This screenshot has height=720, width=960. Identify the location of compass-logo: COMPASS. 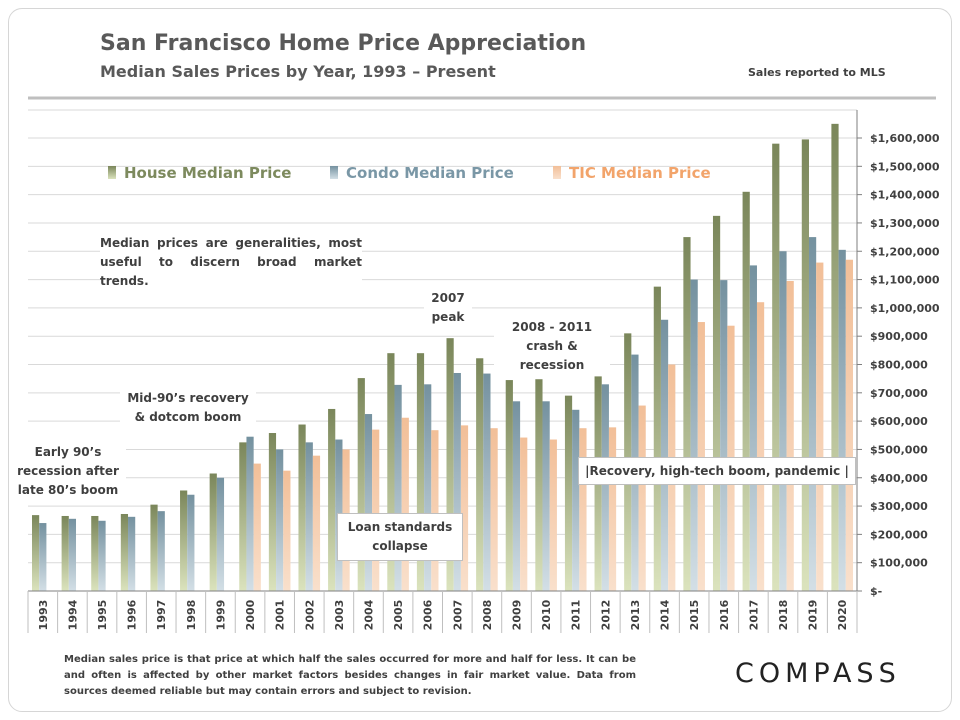
(818, 673).